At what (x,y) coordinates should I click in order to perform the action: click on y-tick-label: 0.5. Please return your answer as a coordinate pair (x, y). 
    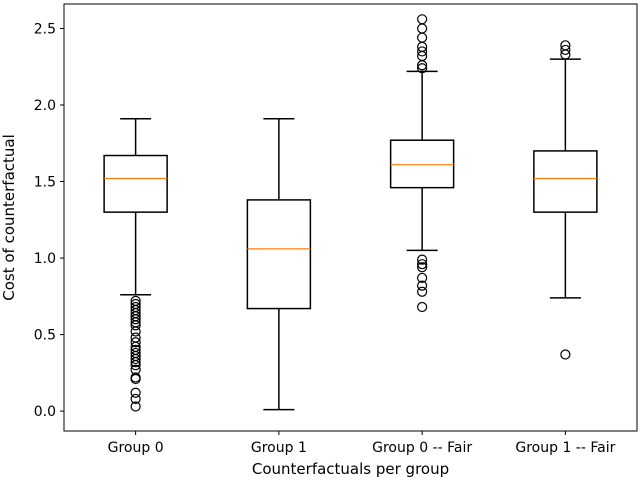
    Looking at the image, I should click on (45, 336).